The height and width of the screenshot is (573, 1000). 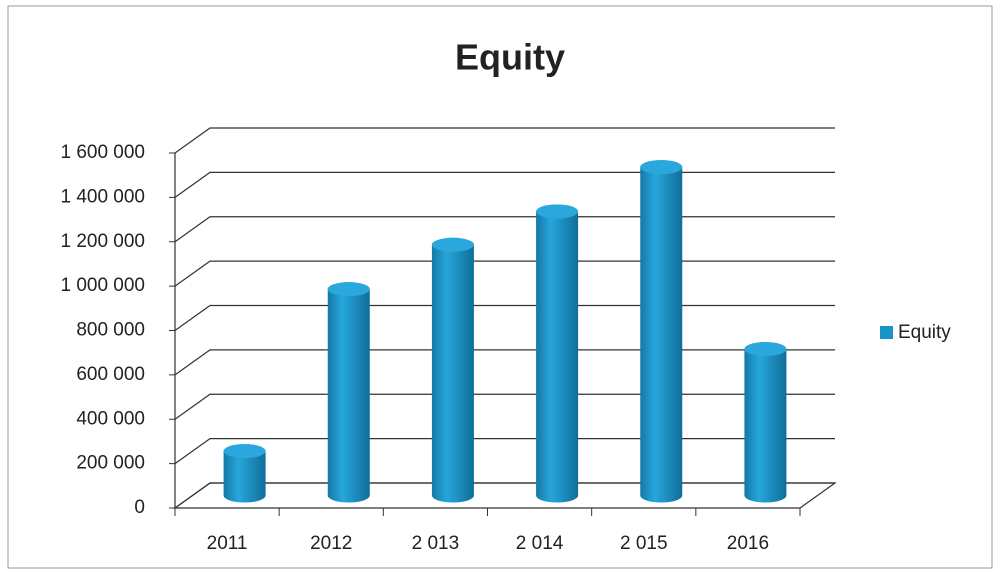 I want to click on y-tick-label: 600 000, so click(x=110, y=374).